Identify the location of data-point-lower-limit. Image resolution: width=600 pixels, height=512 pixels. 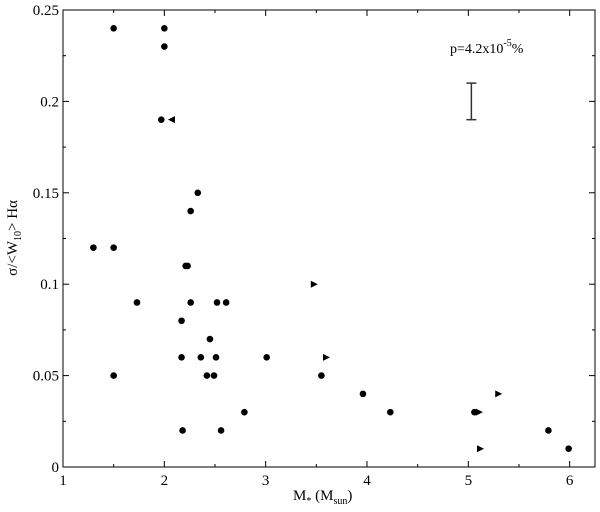
(171, 120).